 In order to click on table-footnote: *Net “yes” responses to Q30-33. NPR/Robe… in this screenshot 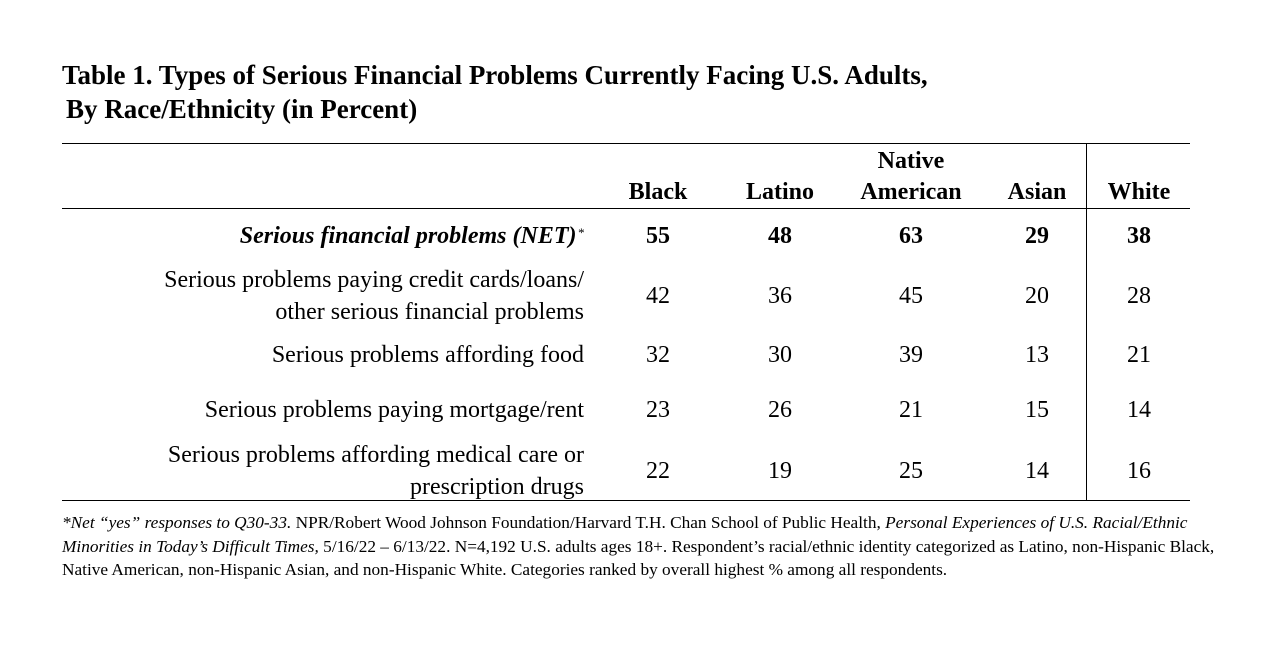, I will do `click(662, 546)`.